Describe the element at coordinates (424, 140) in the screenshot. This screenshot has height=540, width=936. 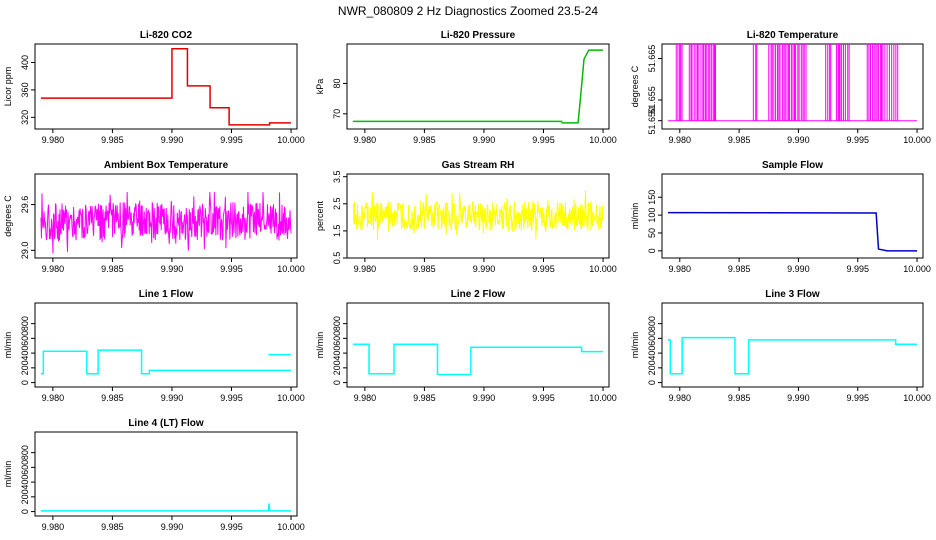
I see `pressure-xtick-label: 9.985` at that location.